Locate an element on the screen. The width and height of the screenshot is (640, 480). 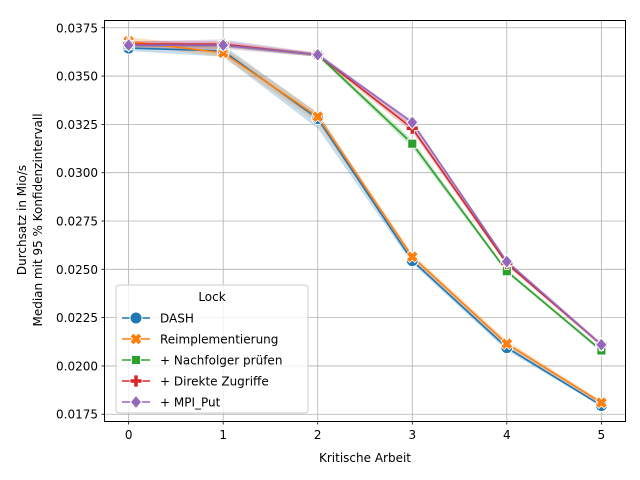
y-tick-label: 0.0325 is located at coordinates (77, 125).